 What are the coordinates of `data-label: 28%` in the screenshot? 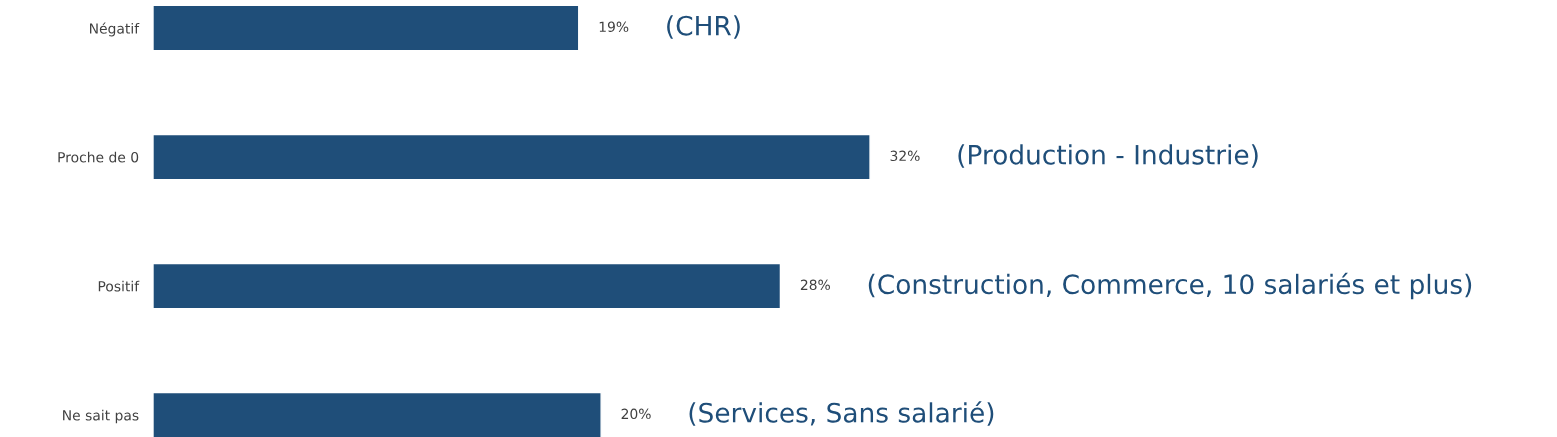 It's located at (815, 285).